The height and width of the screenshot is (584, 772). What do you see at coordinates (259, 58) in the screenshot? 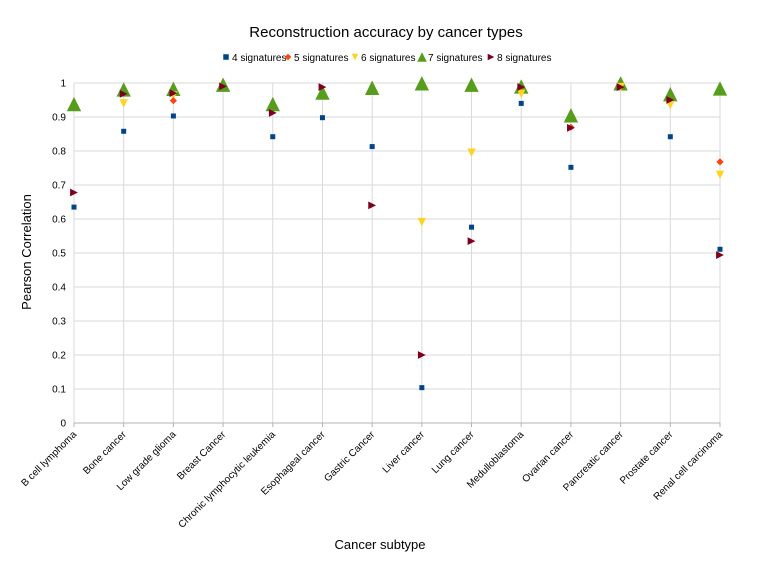
I see `legend-label: 4 signatures` at bounding box center [259, 58].